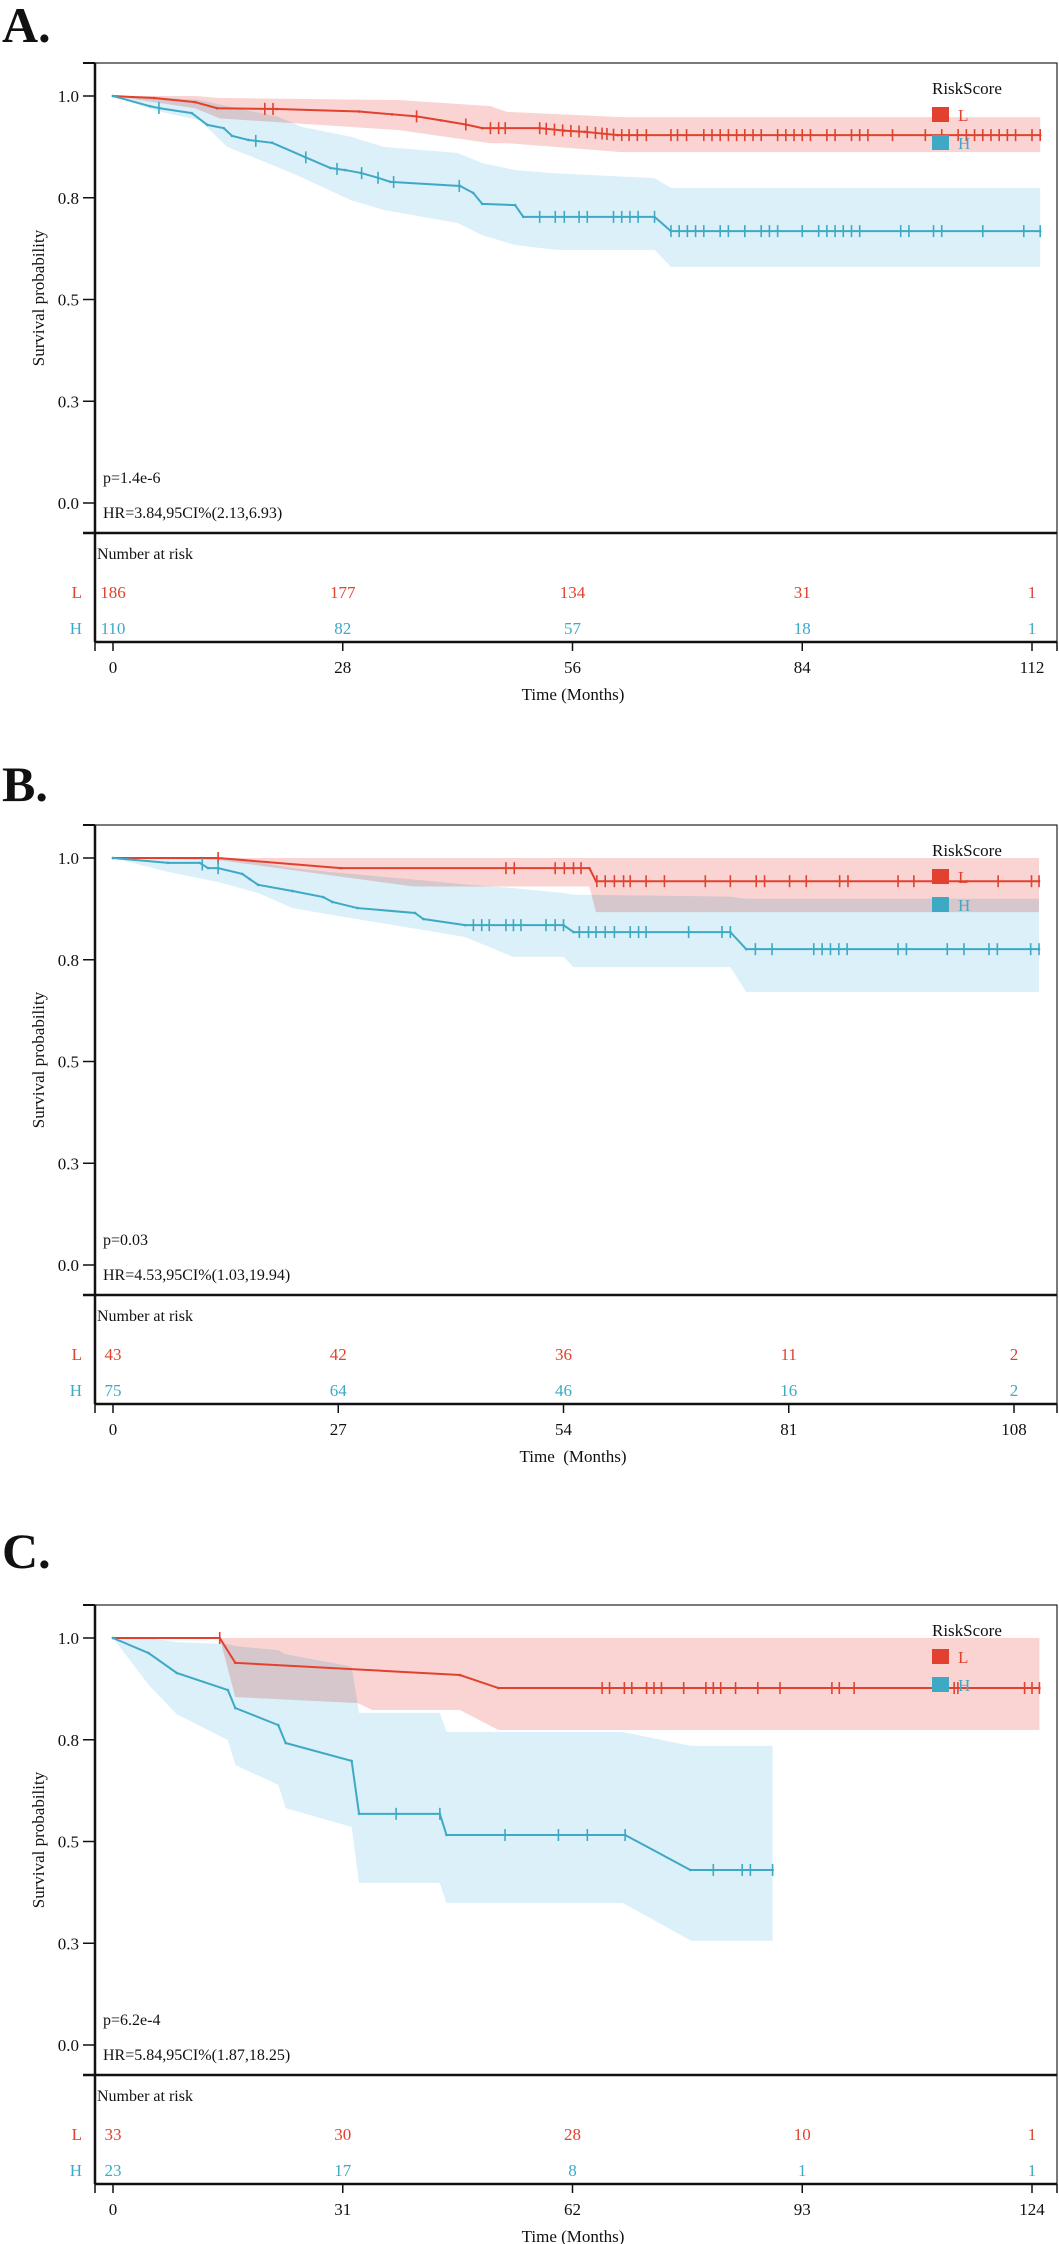  What do you see at coordinates (145, 2096) in the screenshot?
I see `risk-table-title: Number at risk` at bounding box center [145, 2096].